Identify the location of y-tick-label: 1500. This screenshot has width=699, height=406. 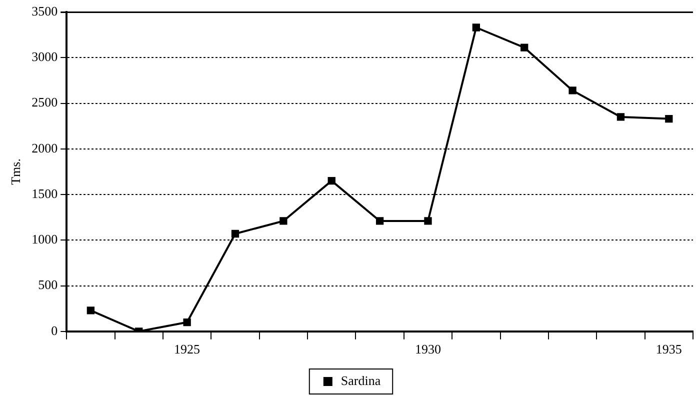
(45, 193).